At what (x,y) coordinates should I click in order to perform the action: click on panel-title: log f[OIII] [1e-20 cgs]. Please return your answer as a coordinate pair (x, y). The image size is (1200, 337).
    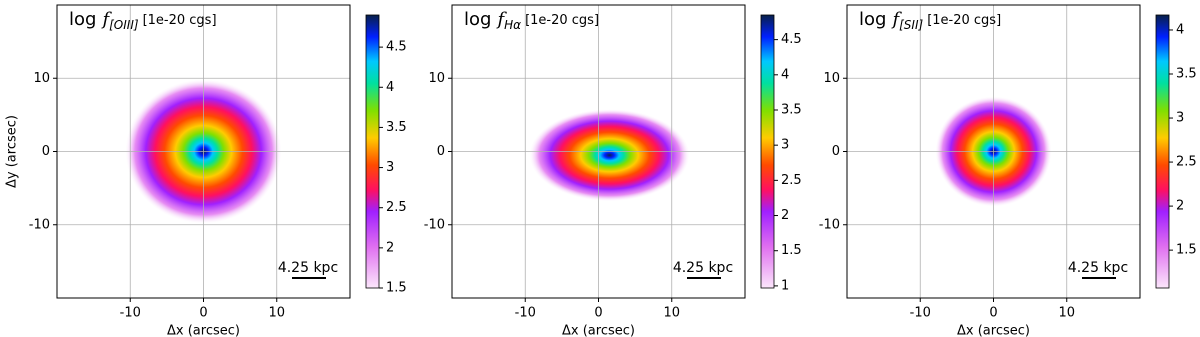
    Looking at the image, I should click on (143, 20).